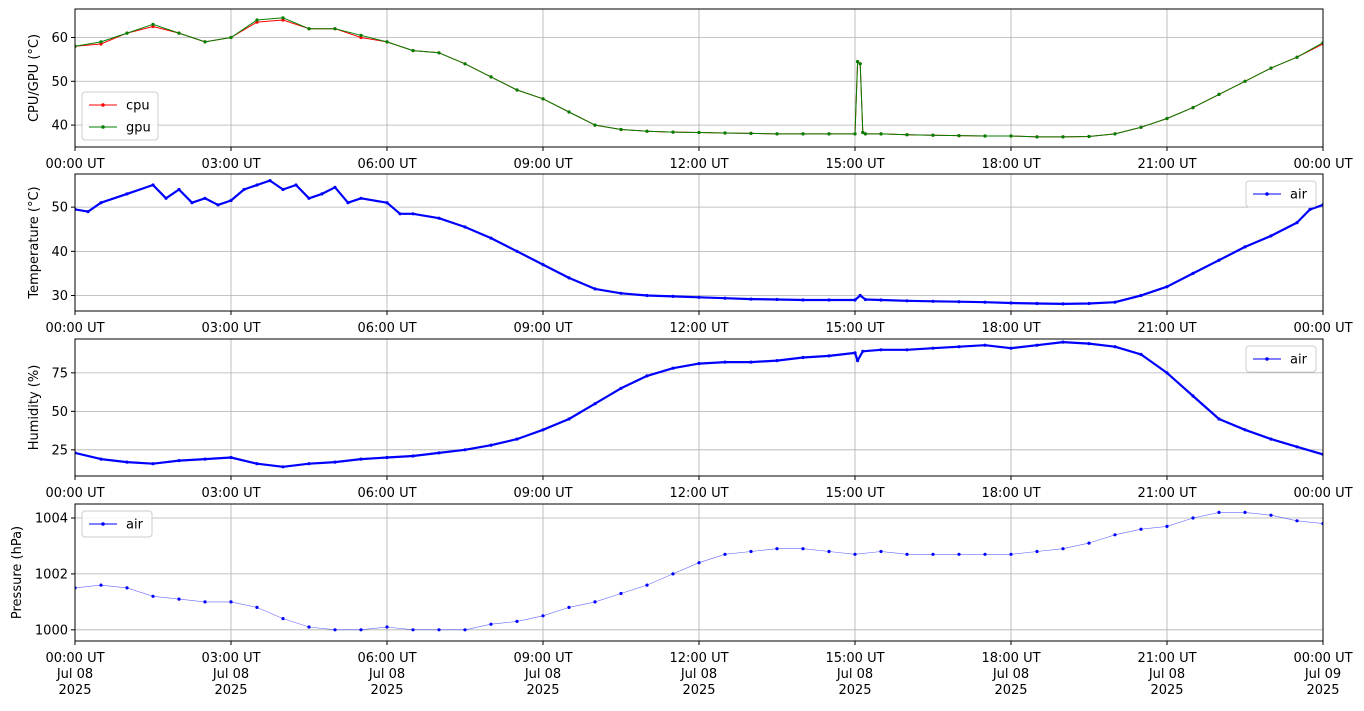  I want to click on y-axis-label: Temperature (°C), so click(34, 242).